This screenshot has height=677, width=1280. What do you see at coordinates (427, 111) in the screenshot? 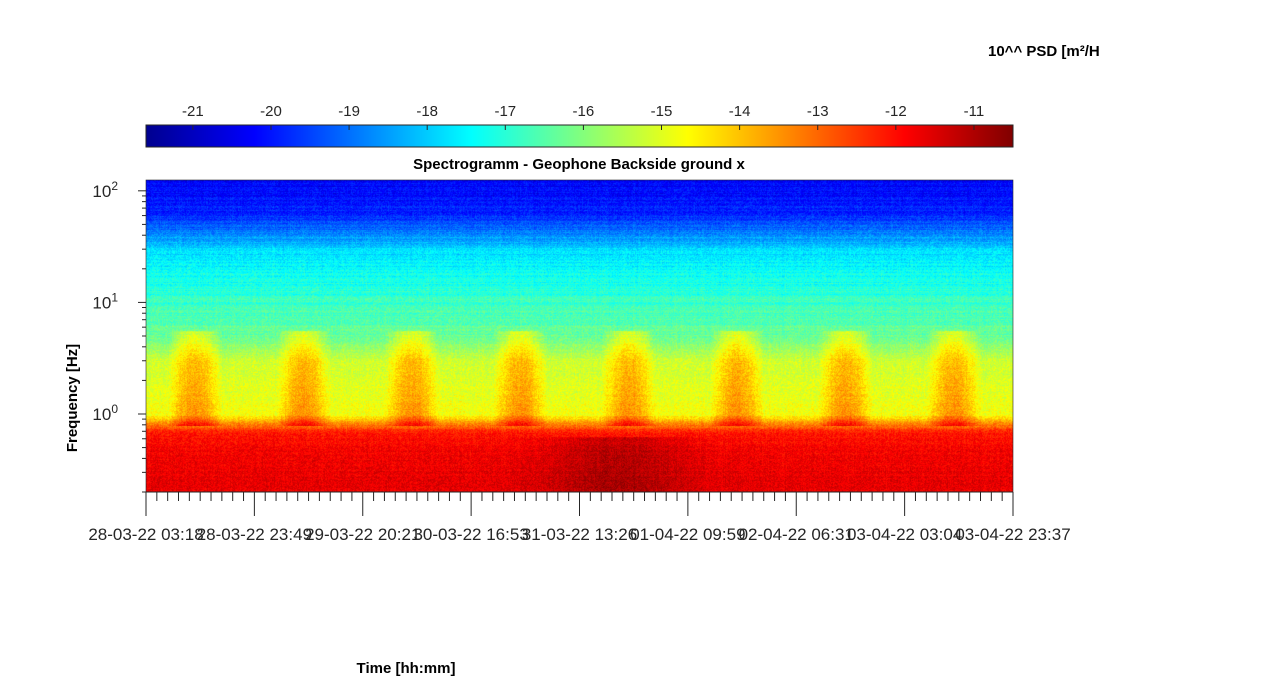
I see `colorbar-tick-label: -18` at bounding box center [427, 111].